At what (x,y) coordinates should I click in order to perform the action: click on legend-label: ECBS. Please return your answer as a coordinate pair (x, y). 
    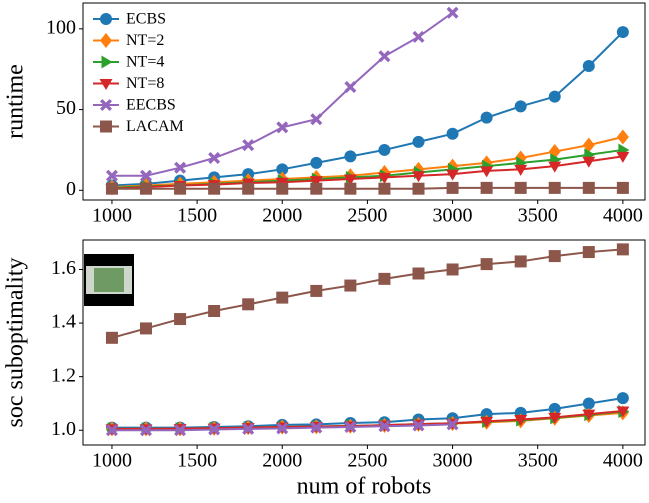
    Looking at the image, I should click on (146, 19).